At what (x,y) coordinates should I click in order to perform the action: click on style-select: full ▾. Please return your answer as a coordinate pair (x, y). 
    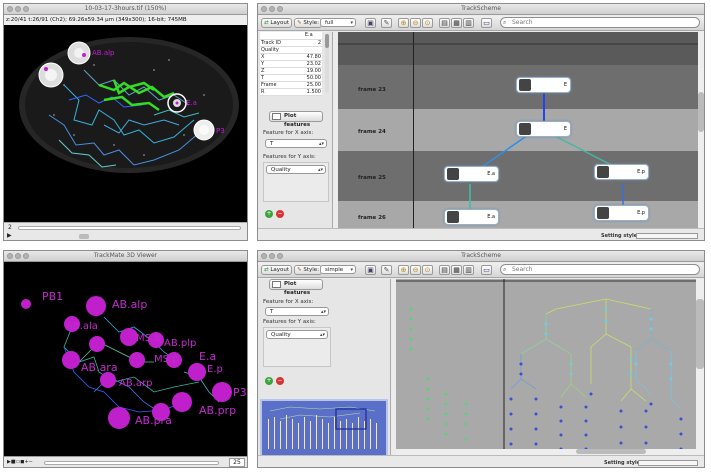
    Looking at the image, I should click on (338, 22).